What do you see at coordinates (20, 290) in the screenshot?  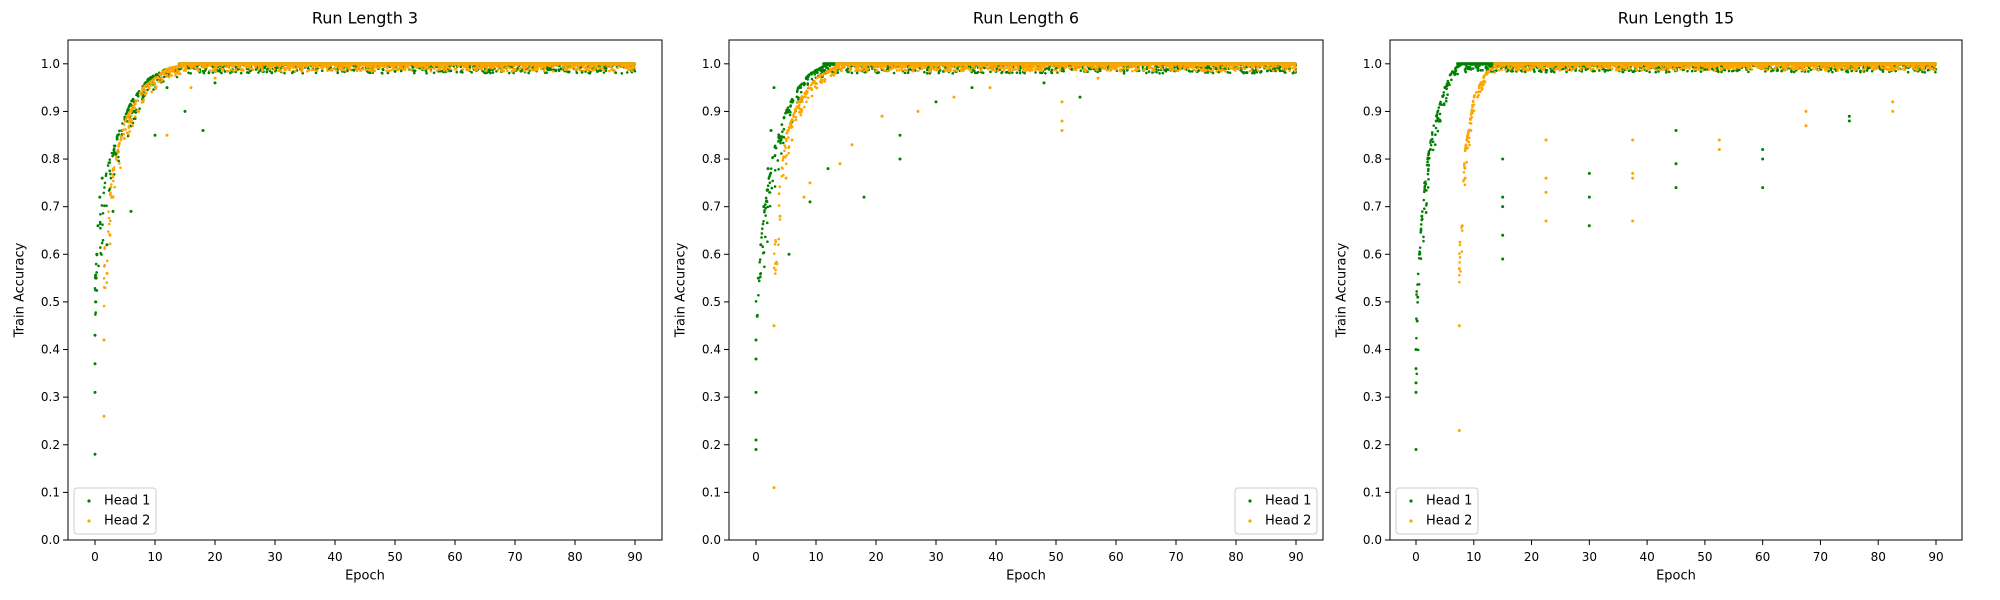 I see `y-axis-label: Train Accuracy` at bounding box center [20, 290].